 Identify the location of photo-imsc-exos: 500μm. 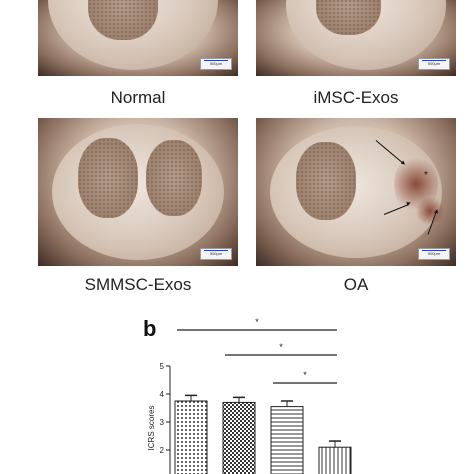
(356, 38).